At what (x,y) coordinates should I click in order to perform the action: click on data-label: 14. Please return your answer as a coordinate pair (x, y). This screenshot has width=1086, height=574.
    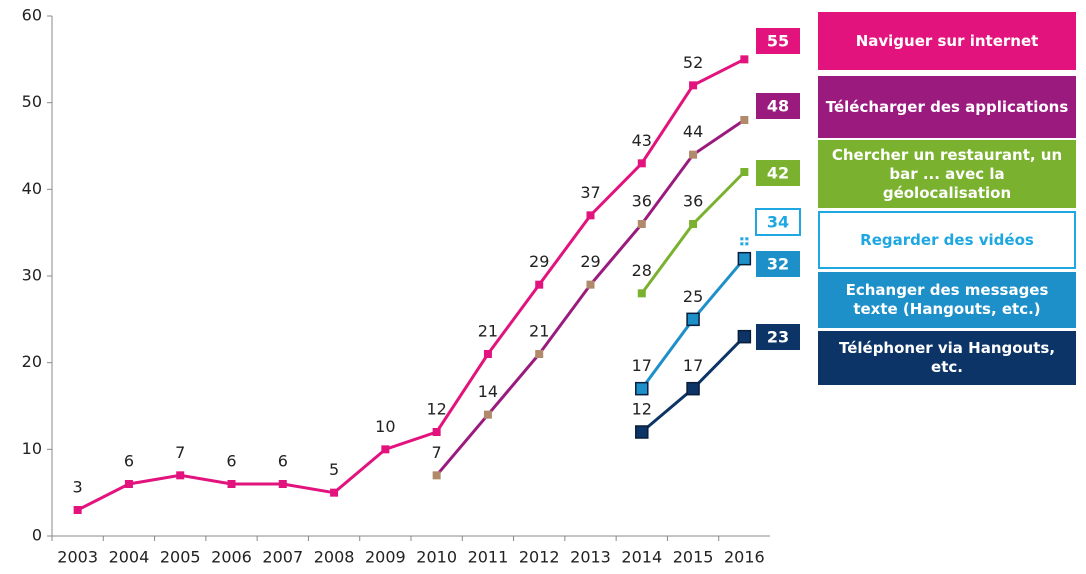
    Looking at the image, I should click on (488, 391).